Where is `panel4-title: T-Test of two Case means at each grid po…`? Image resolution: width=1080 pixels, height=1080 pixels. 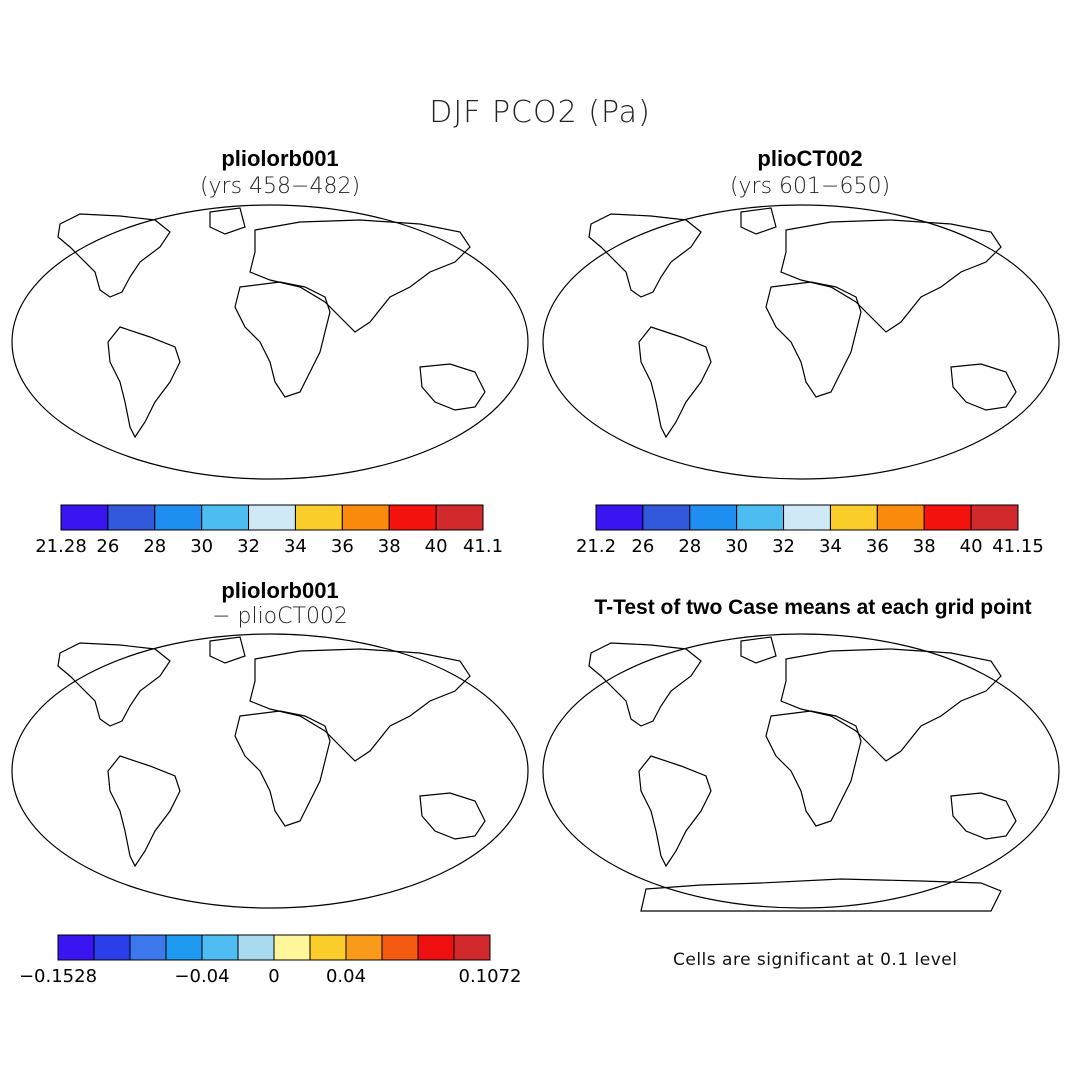
panel4-title: T-Test of two Case means at each grid po… is located at coordinates (813, 607).